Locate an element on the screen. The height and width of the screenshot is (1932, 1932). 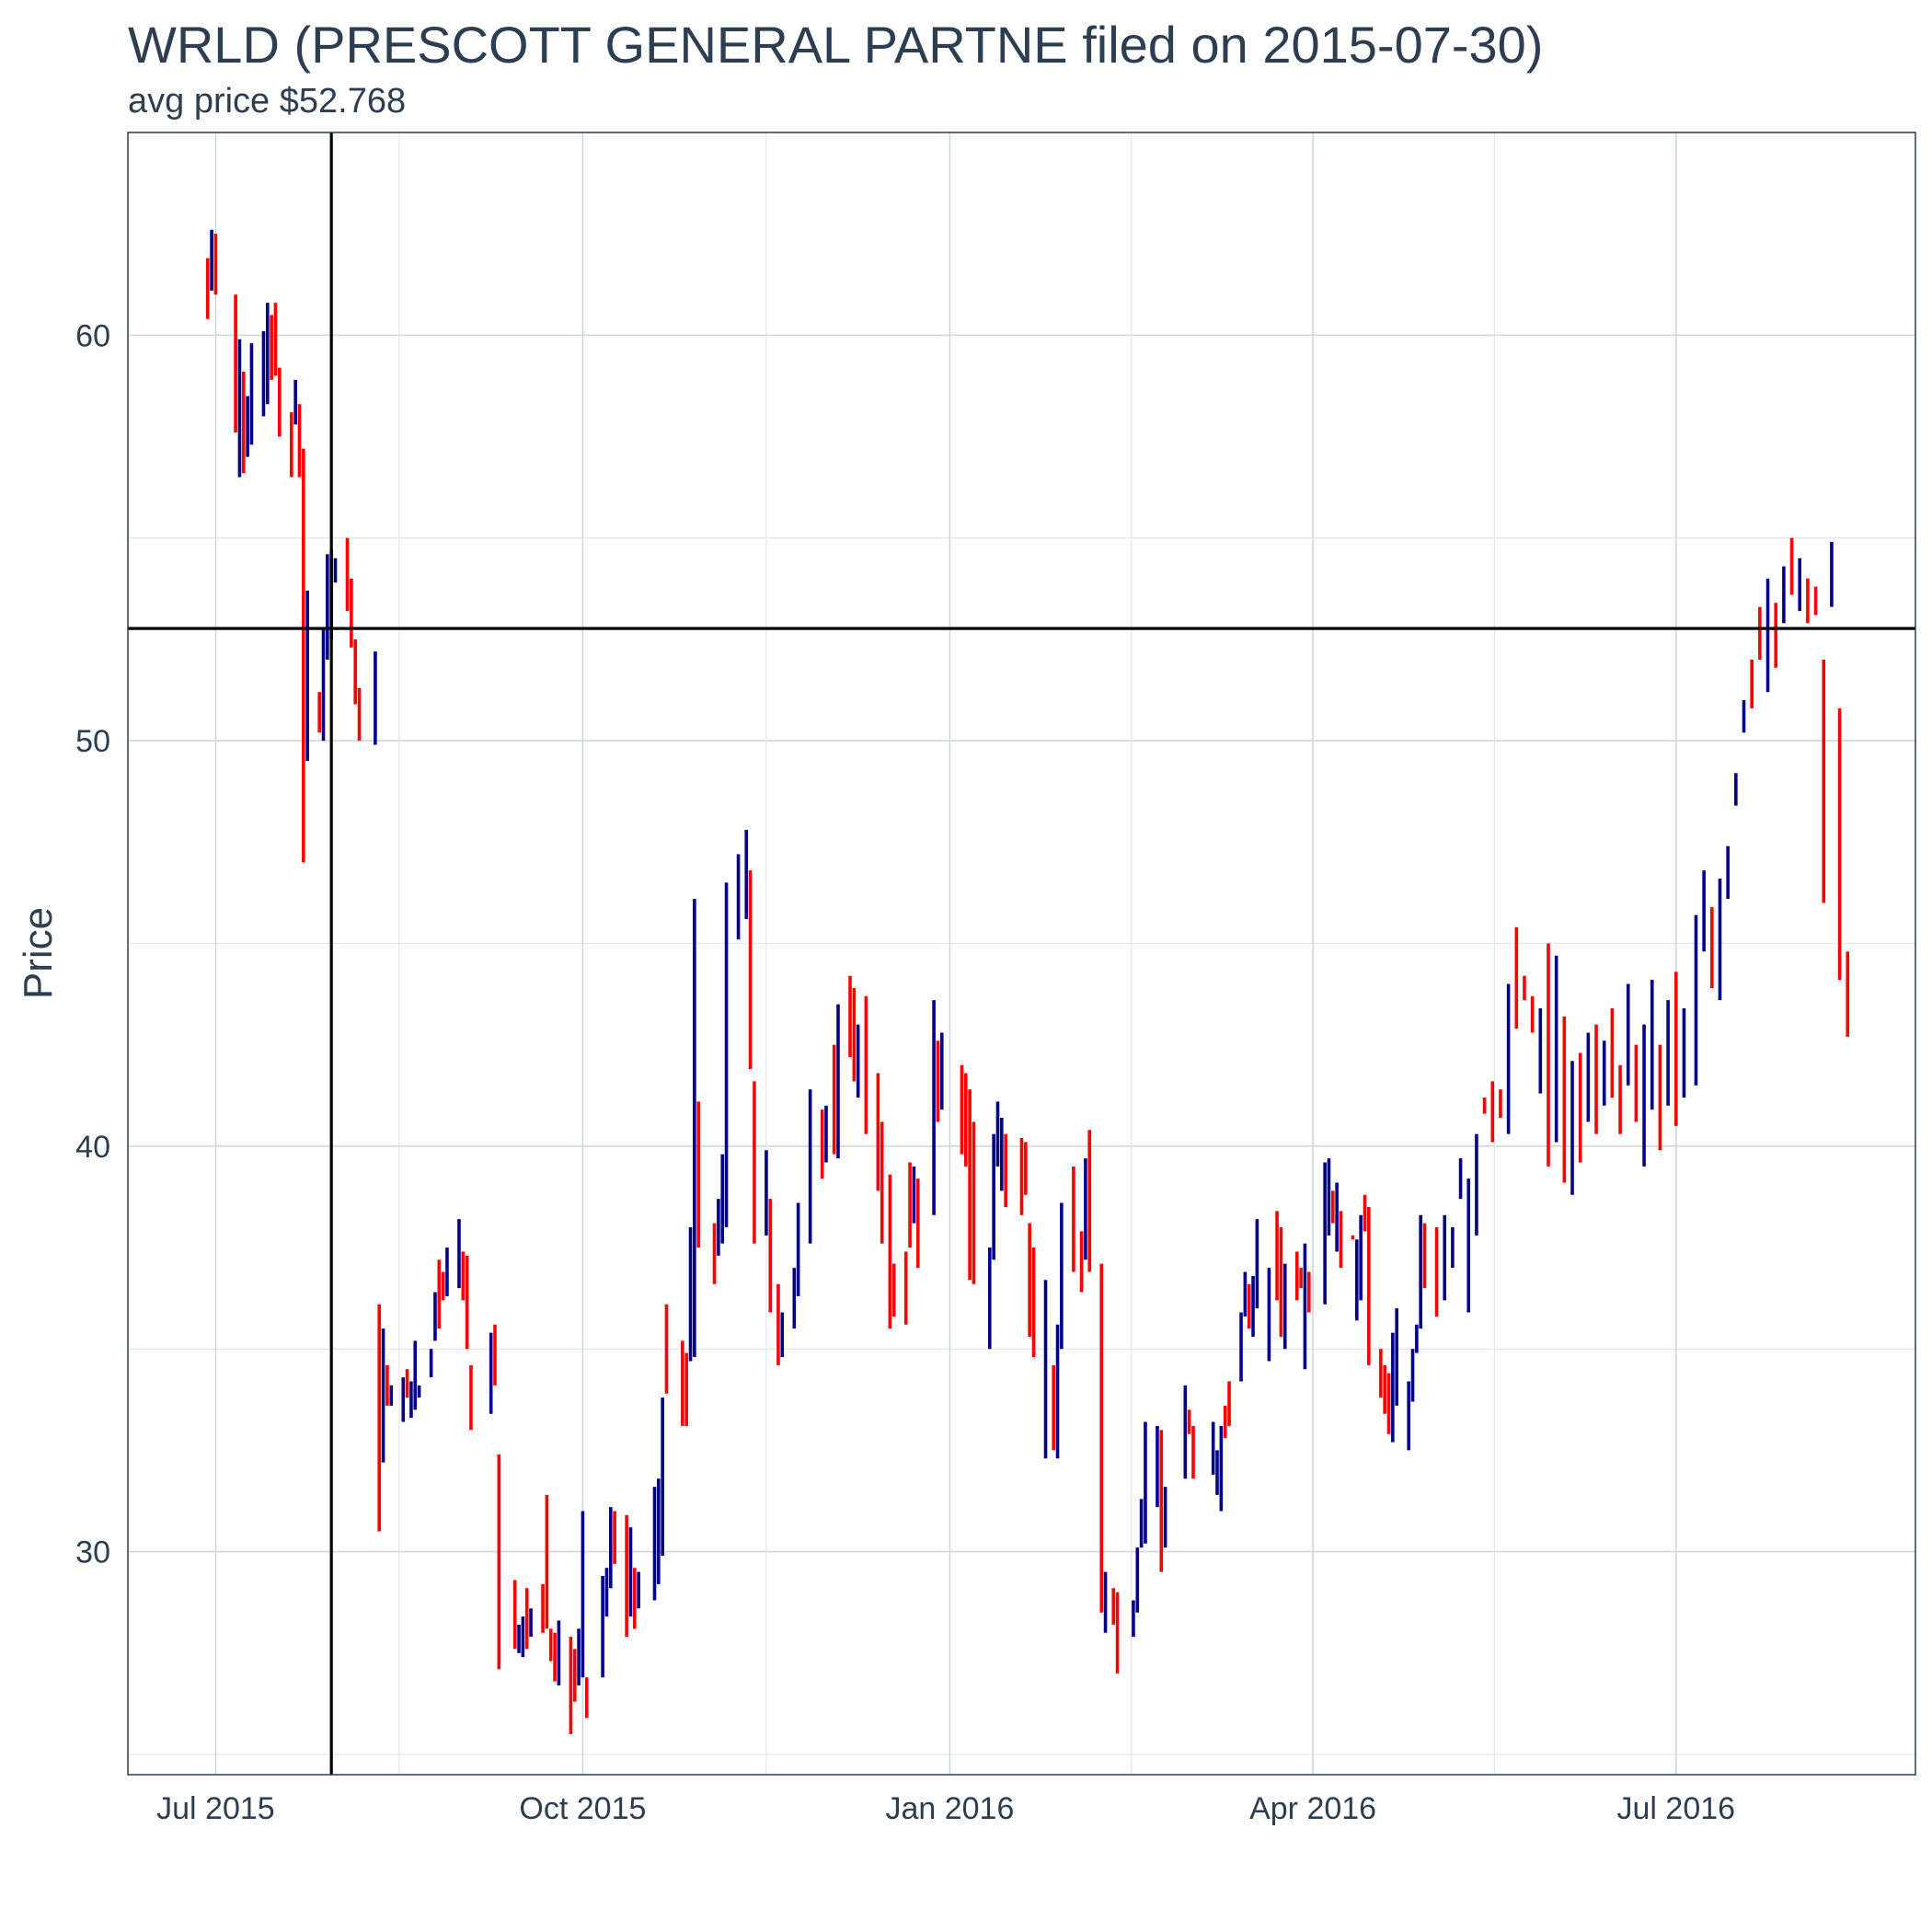
y-tick-label: 40 is located at coordinates (92, 1147).